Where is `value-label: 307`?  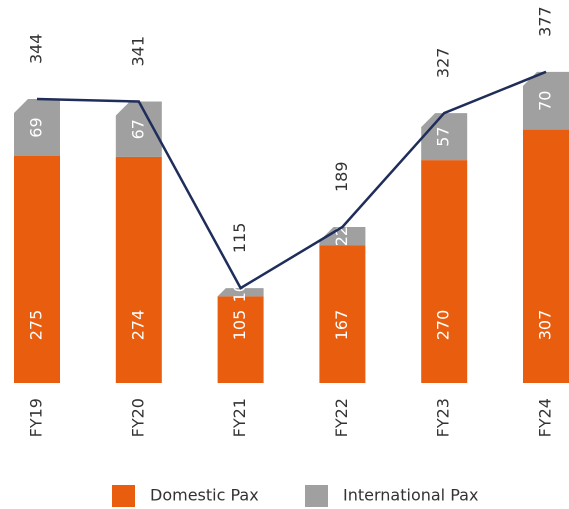 value-label: 307 is located at coordinates (545, 325).